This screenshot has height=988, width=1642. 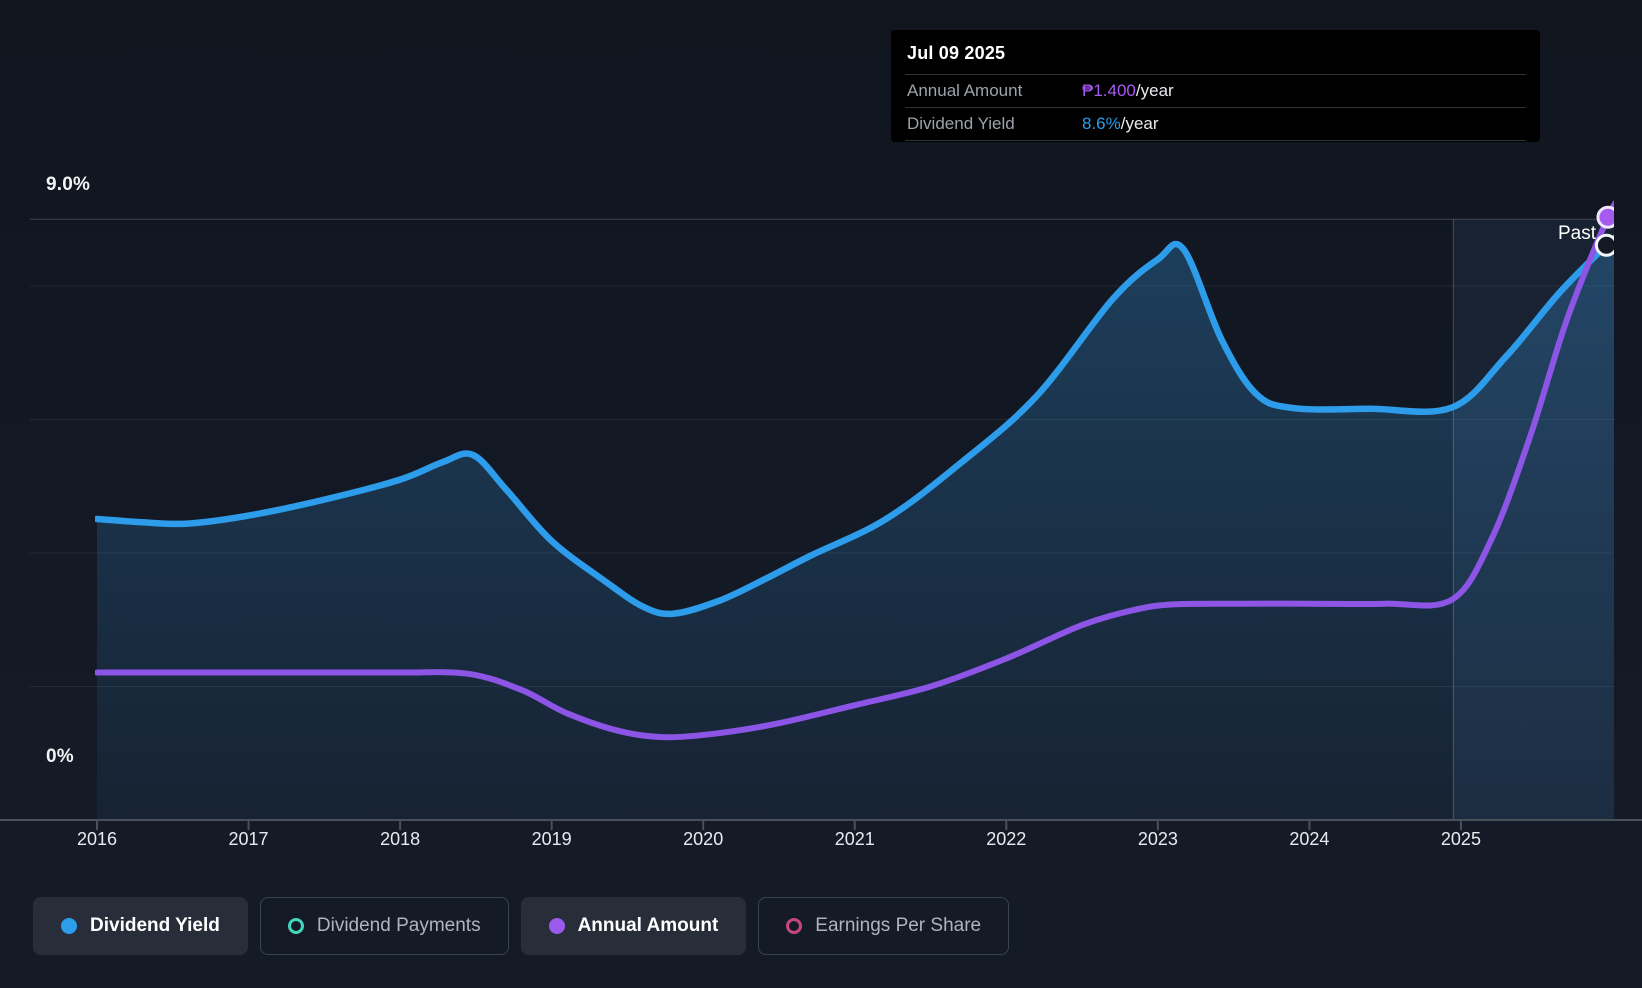 I want to click on legend-item-annual-amount: Annual Amount, so click(x=633, y=926).